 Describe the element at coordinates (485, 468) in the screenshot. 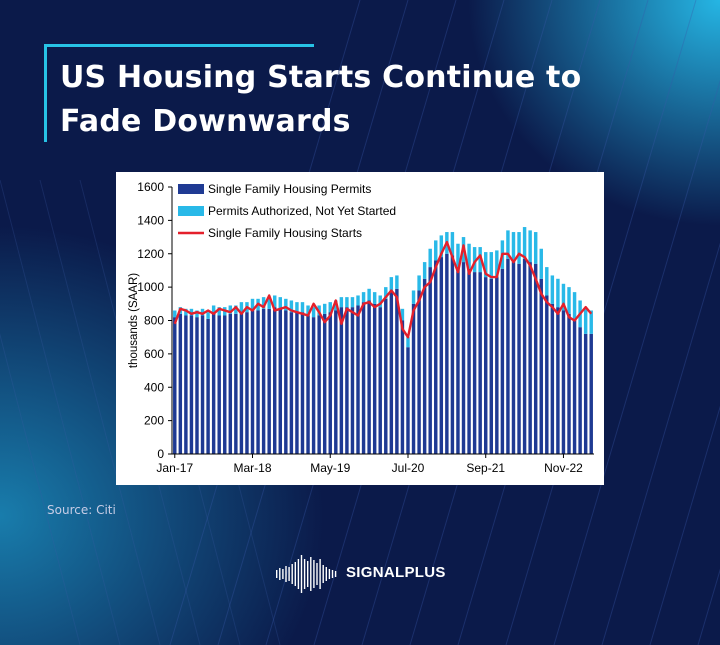

I see `x-tick-label: Sep-21` at that location.